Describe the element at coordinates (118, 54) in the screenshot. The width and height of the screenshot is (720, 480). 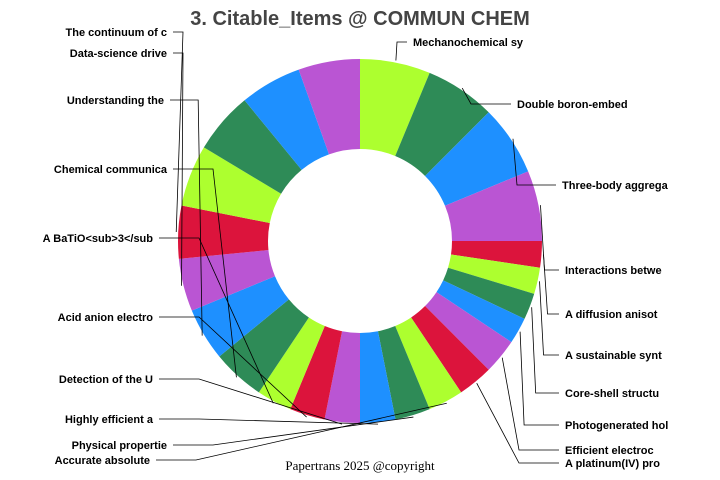
I see `slice-label: Data-science drive` at that location.